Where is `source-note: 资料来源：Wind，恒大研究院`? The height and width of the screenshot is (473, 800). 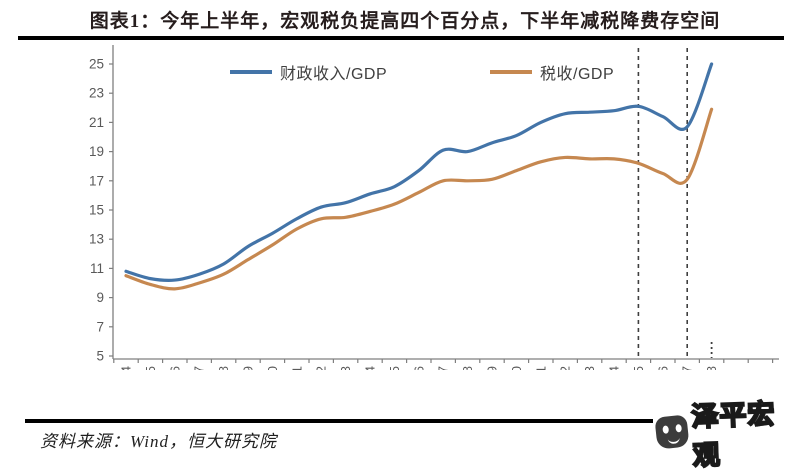
source-note: 资料来源：Wind，恒大研究院 is located at coordinates (158, 441).